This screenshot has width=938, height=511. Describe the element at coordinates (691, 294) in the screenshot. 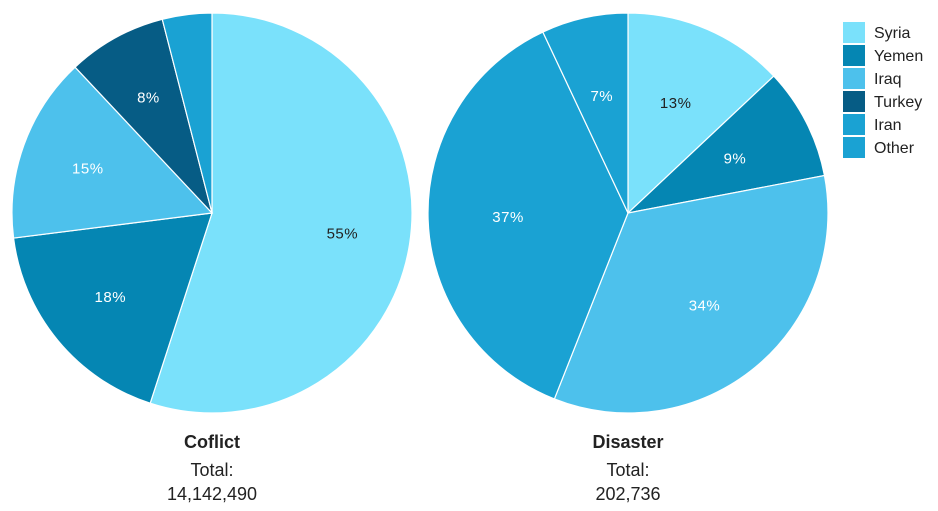

I see `pie-slice-disaster-iraq` at that location.